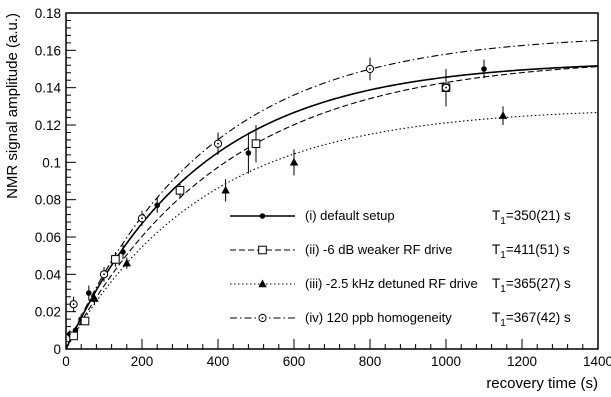  Describe the element at coordinates (48, 50) in the screenshot. I see `y-tick-label: 0.16` at that location.